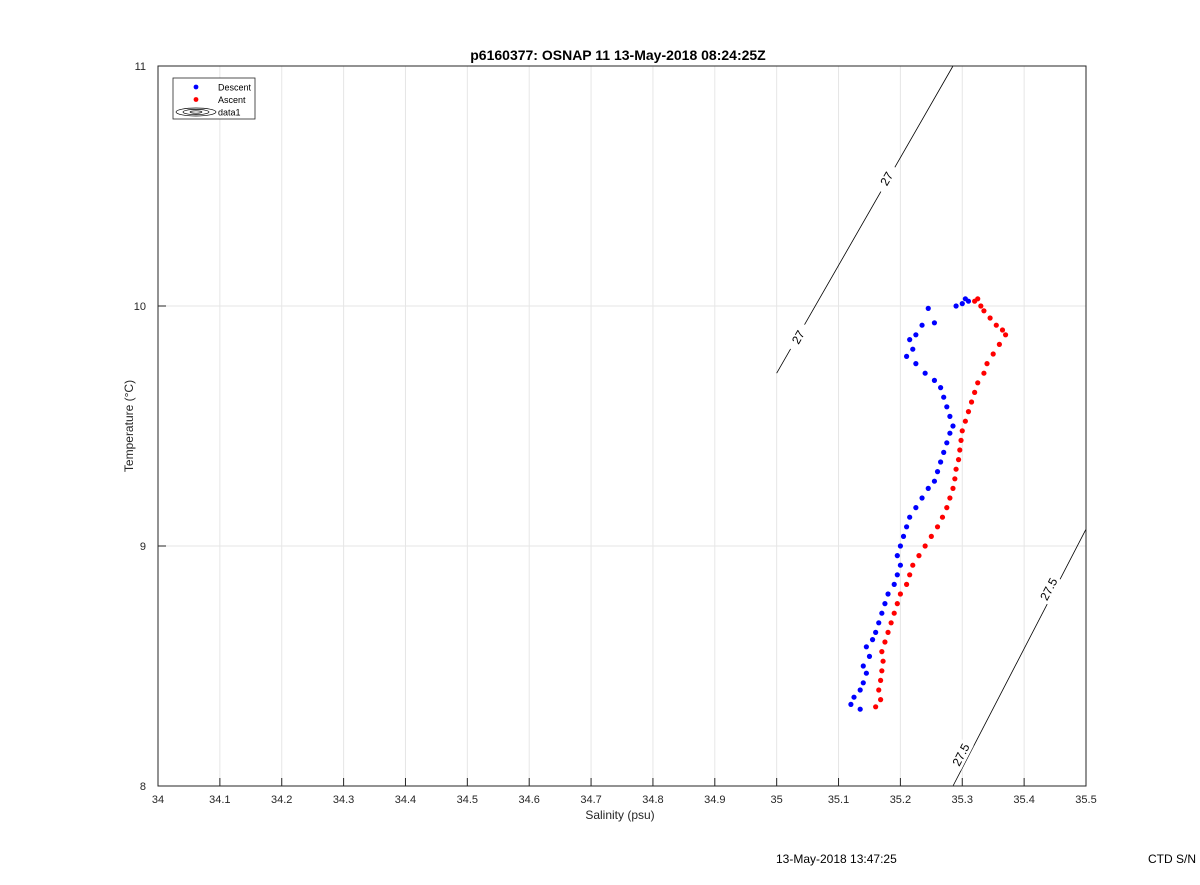  I want to click on legend-box, so click(214, 98).